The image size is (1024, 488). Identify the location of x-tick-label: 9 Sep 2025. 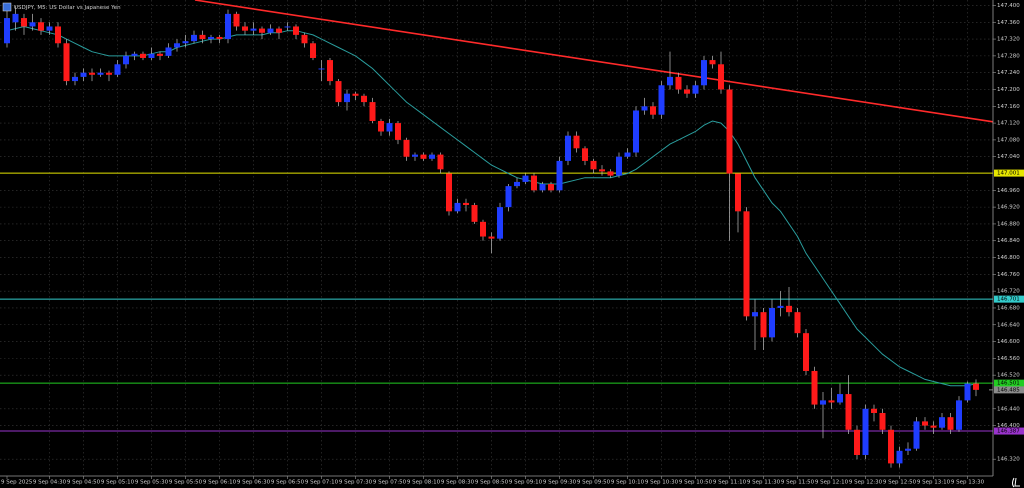
(17, 483).